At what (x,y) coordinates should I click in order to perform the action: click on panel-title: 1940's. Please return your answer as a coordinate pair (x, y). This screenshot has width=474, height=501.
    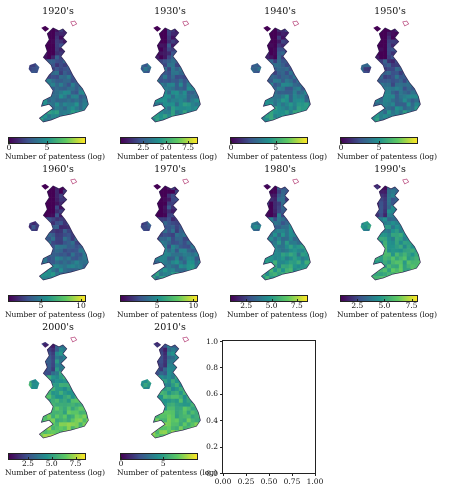
    Looking at the image, I should click on (280, 11).